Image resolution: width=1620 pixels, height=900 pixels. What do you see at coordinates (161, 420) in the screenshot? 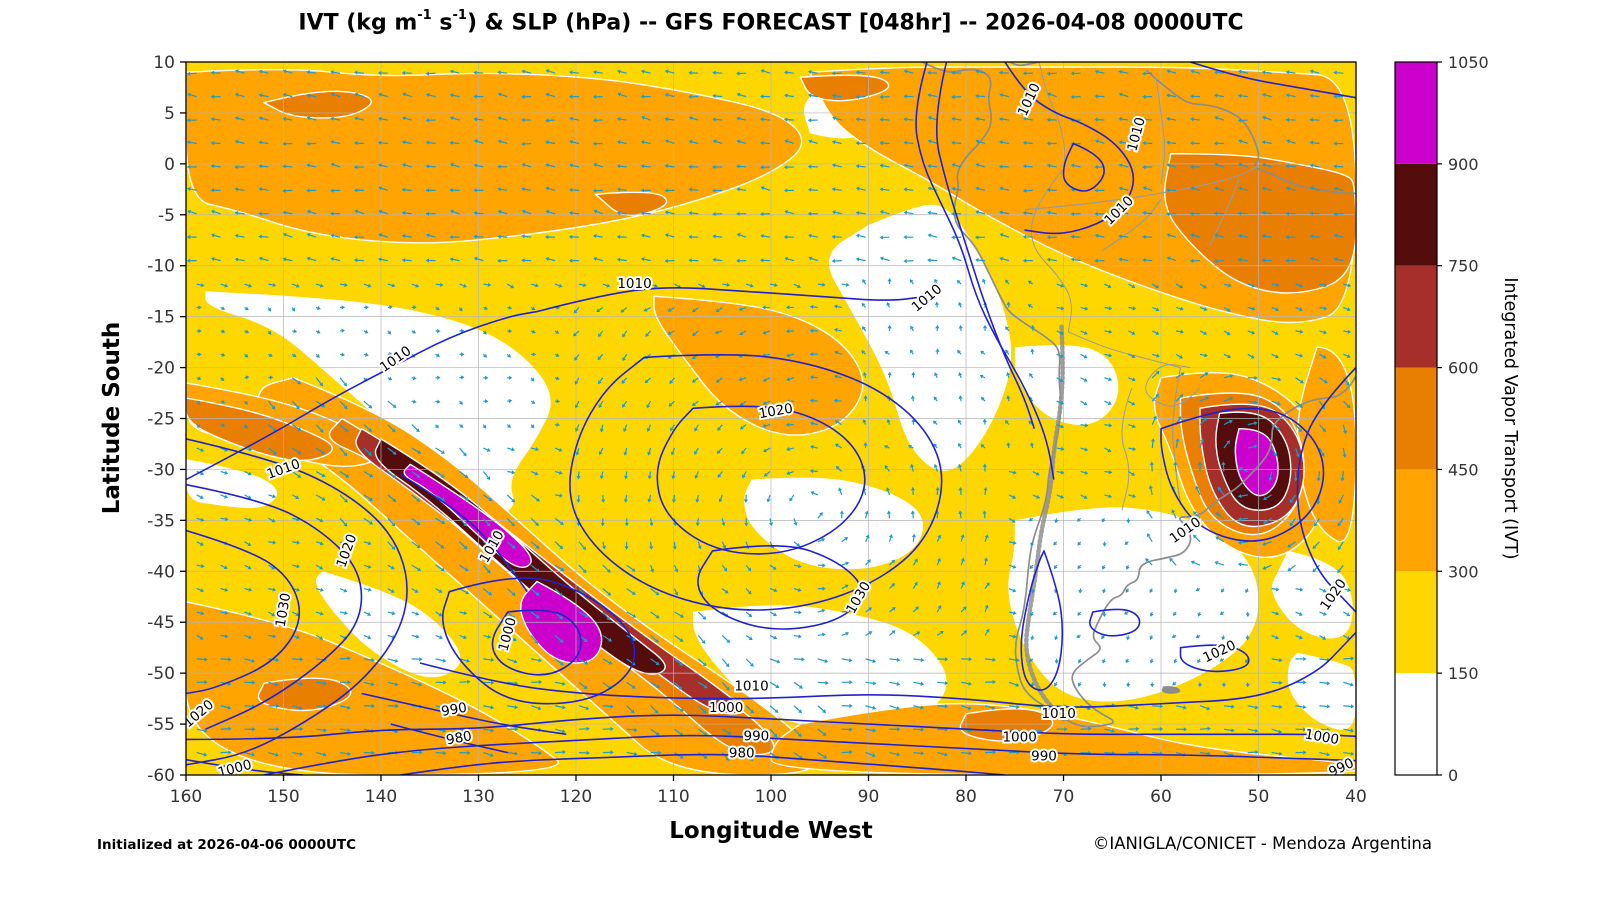
I see `y-tick-label: -25` at bounding box center [161, 420].